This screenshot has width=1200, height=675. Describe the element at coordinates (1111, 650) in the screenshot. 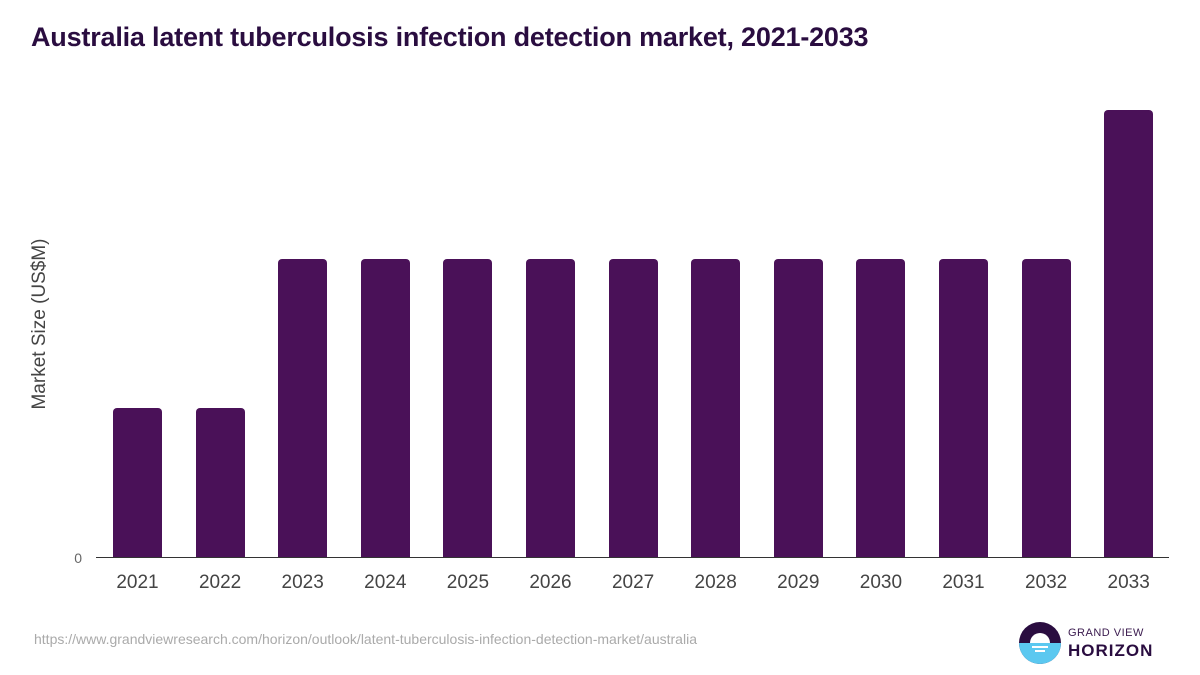

I see `logo-line2: HORIZON` at that location.